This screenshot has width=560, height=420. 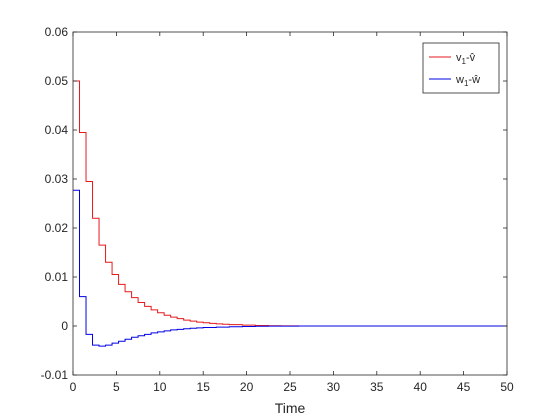 I want to click on y-tick-label: 0, so click(x=64, y=326).